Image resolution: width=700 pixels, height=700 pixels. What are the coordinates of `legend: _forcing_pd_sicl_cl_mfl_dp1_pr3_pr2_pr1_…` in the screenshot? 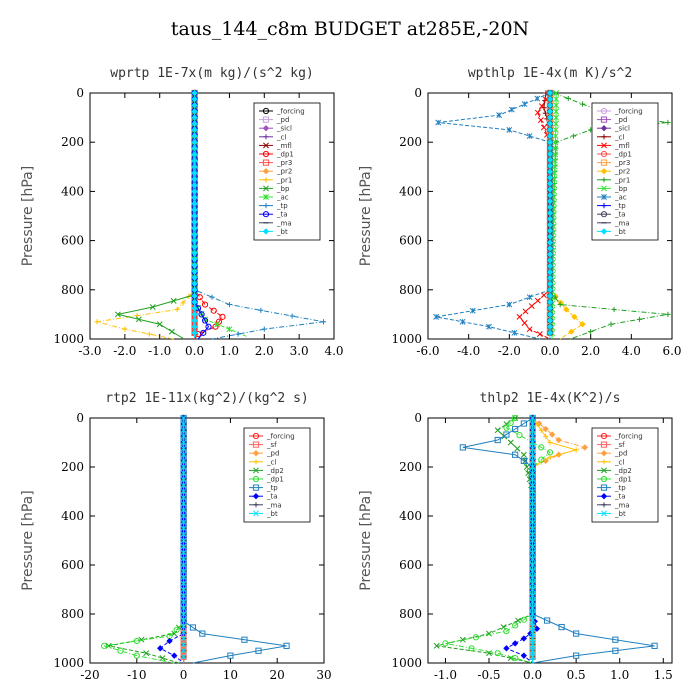 It's located at (625, 171).